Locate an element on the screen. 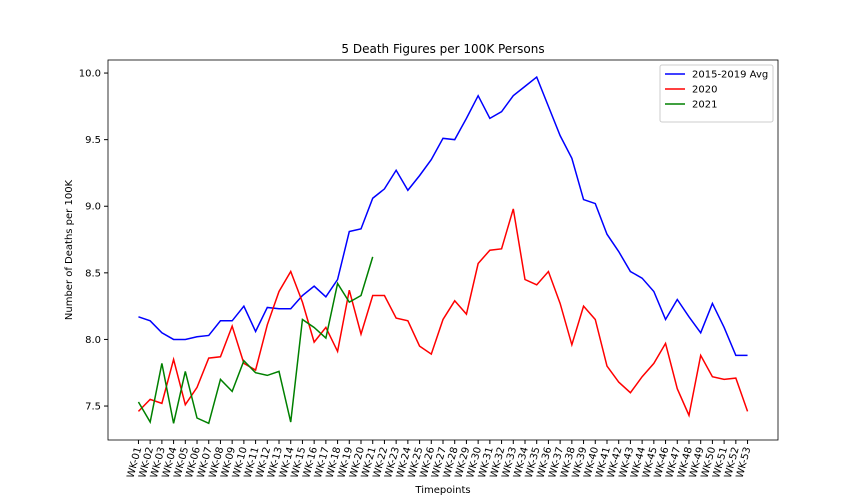 The width and height of the screenshot is (864, 504). legend-label: 2020 is located at coordinates (704, 90).